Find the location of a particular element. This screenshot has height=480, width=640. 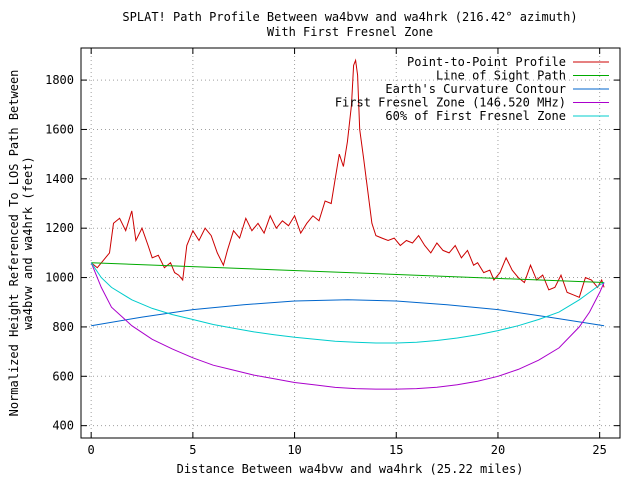

y-tick-label: 600 is located at coordinates (63, 376).